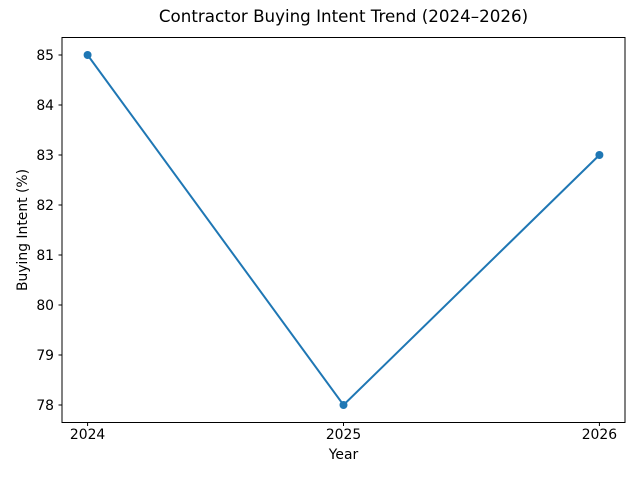 Image resolution: width=640 pixels, height=480 pixels. What do you see at coordinates (45, 406) in the screenshot?
I see `y-tick-label: 78` at bounding box center [45, 406].